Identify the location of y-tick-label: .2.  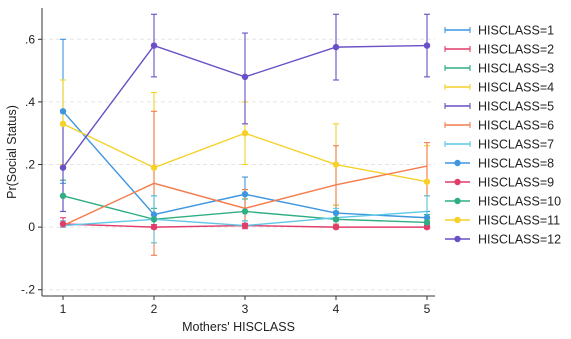
(30, 165).